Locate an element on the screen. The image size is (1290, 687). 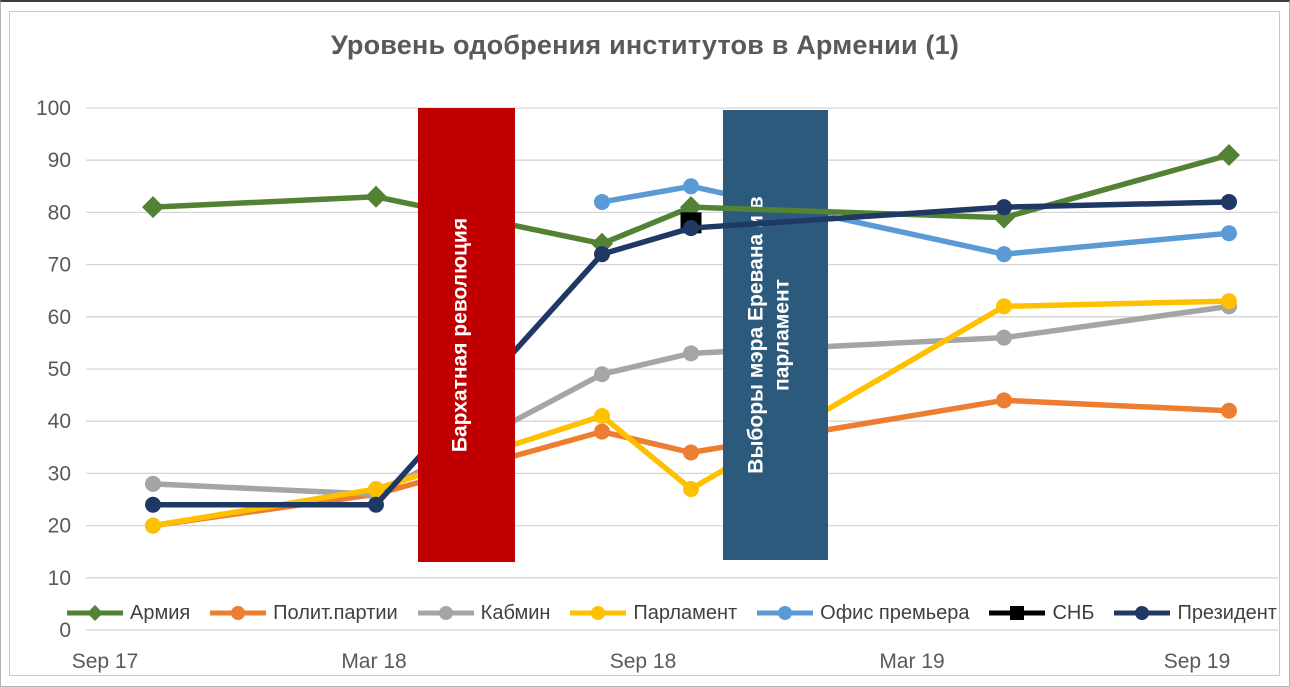
annotation-label-velvet-revolution: Бархатная революция is located at coordinates (460, 335).